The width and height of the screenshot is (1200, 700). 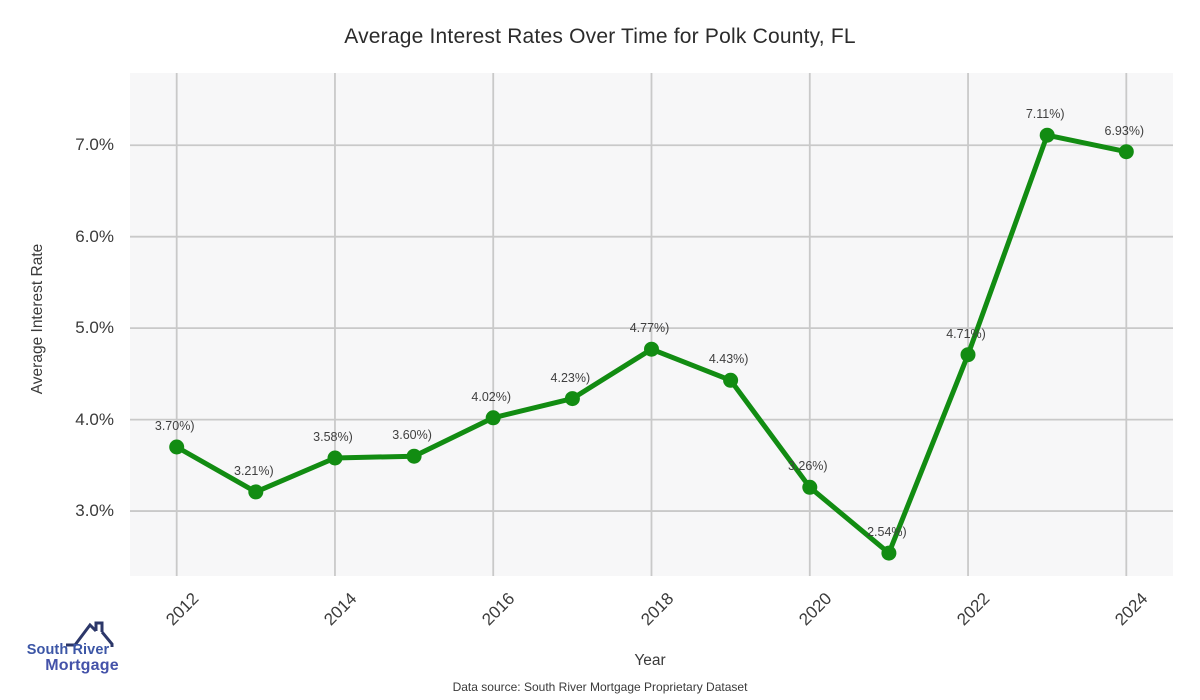 I want to click on logo-text-south-river: South River, so click(x=68, y=650).